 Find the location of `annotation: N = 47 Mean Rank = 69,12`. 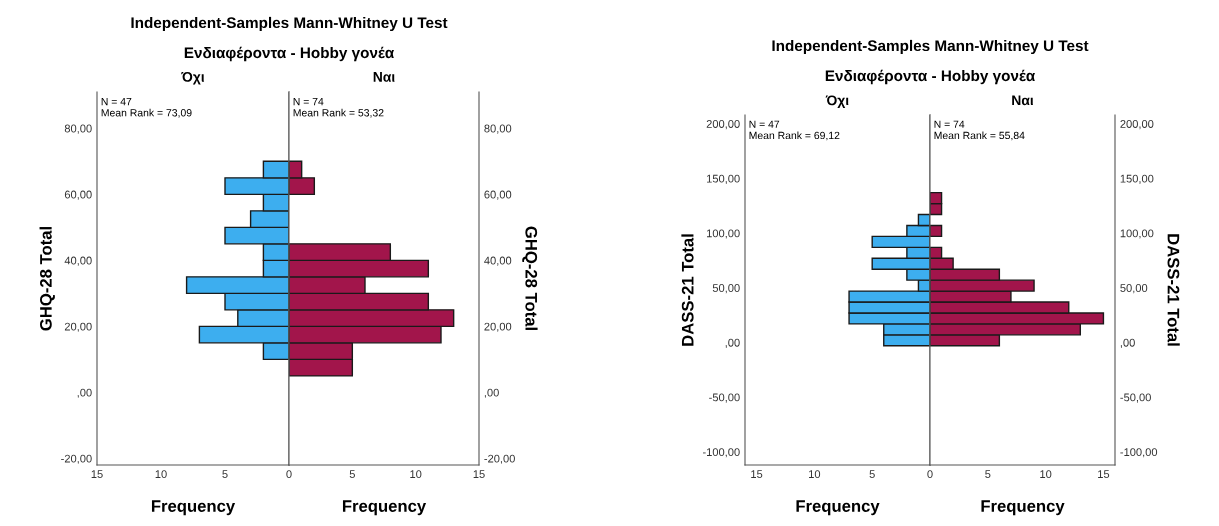

annotation: N = 47 Mean Rank = 69,12 is located at coordinates (794, 130).